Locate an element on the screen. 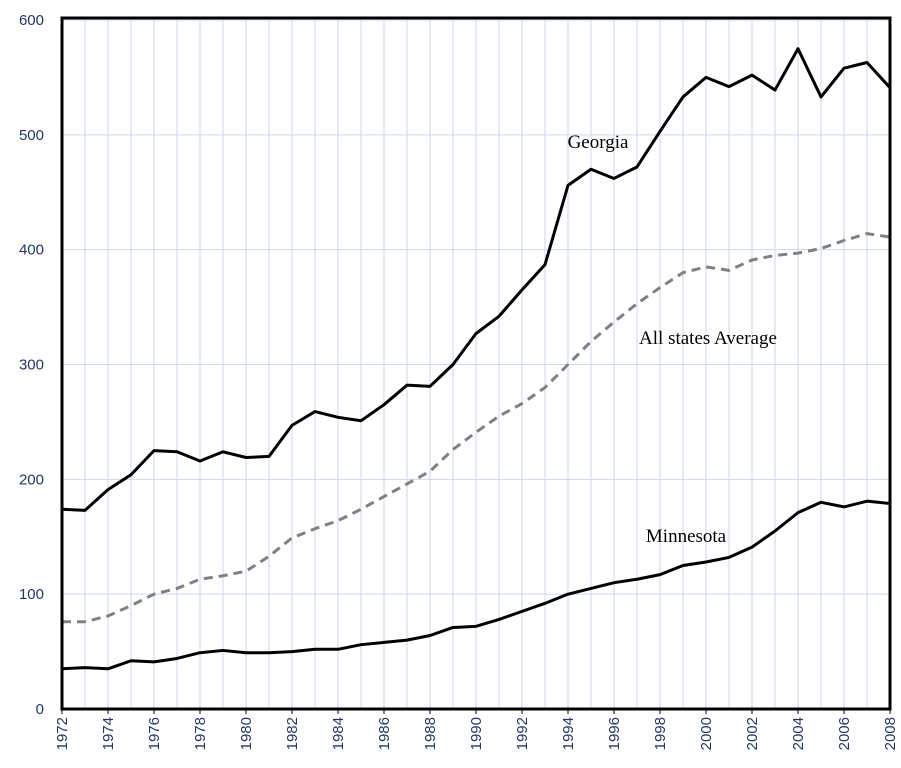 The width and height of the screenshot is (901, 768). x-tick-label: 1982 is located at coordinates (292, 733).